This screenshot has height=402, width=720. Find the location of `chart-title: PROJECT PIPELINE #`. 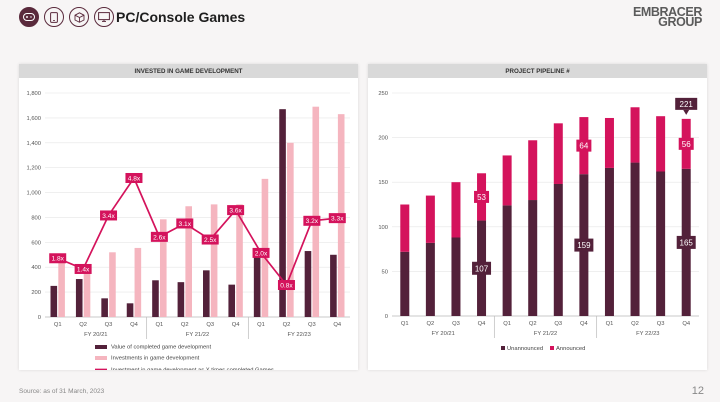

chart-title: PROJECT PIPELINE # is located at coordinates (537, 71).